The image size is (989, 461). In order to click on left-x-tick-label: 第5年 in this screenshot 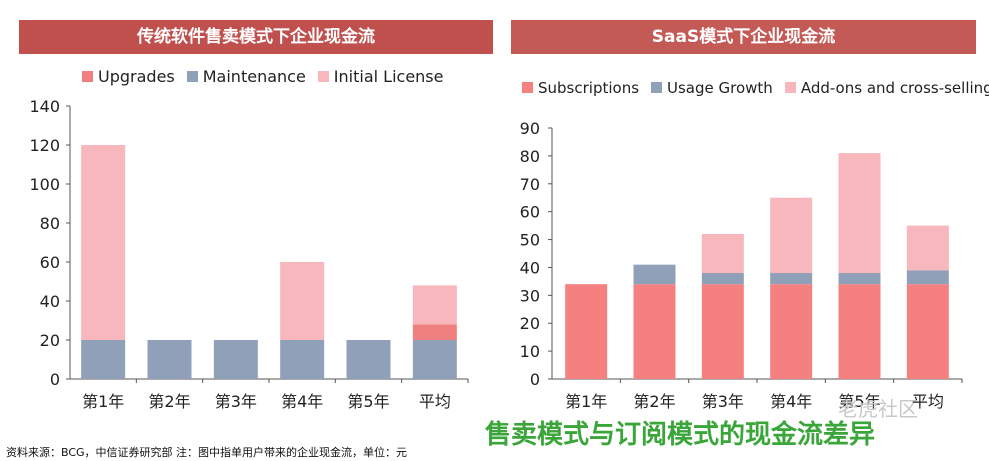, I will do `click(368, 401)`.